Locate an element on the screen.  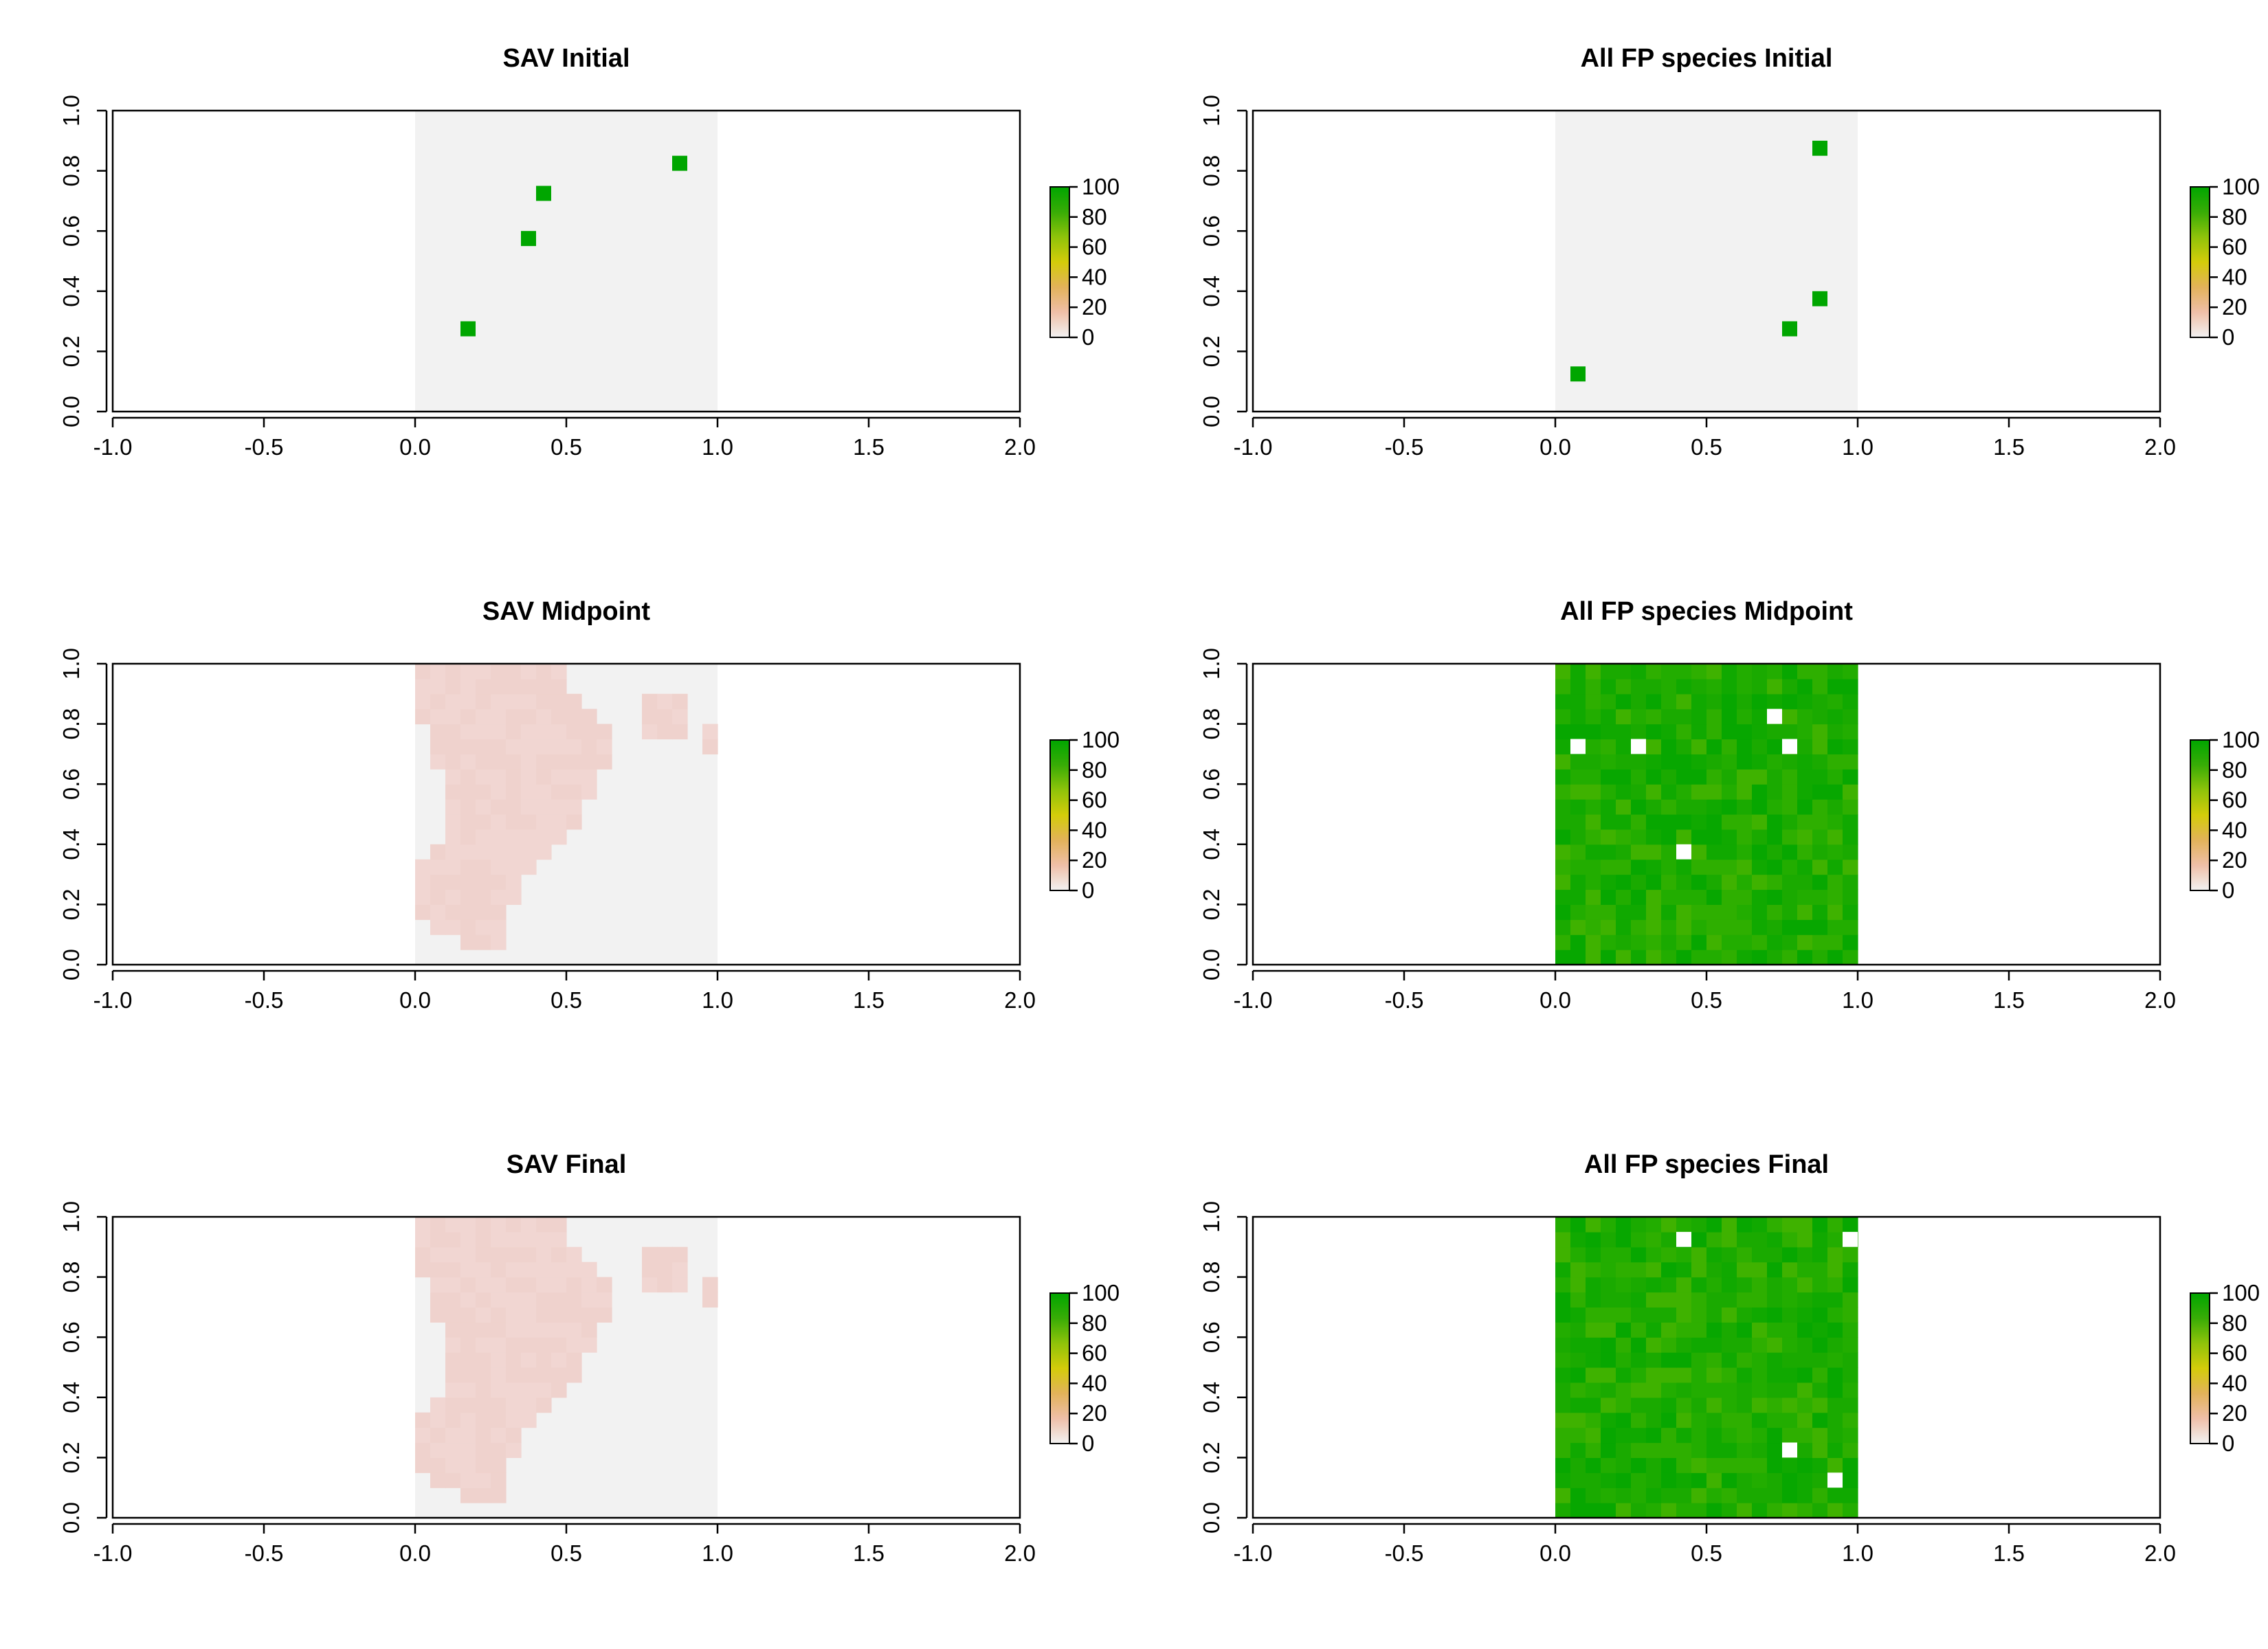
y-tick-label: 0.0 is located at coordinates (71, 1518).